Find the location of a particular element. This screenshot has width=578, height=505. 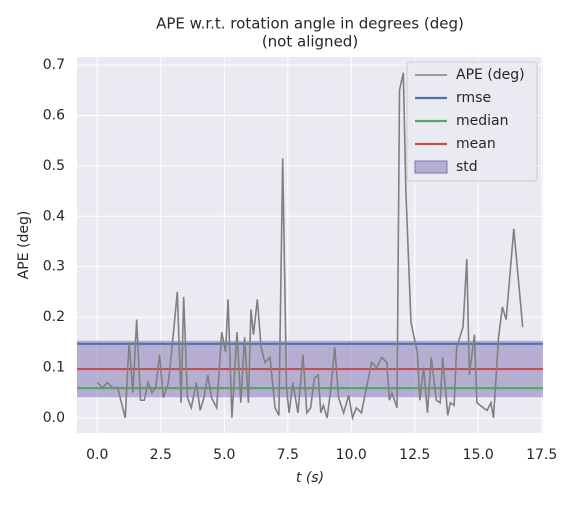

legend-swatch is located at coordinates (431, 167).